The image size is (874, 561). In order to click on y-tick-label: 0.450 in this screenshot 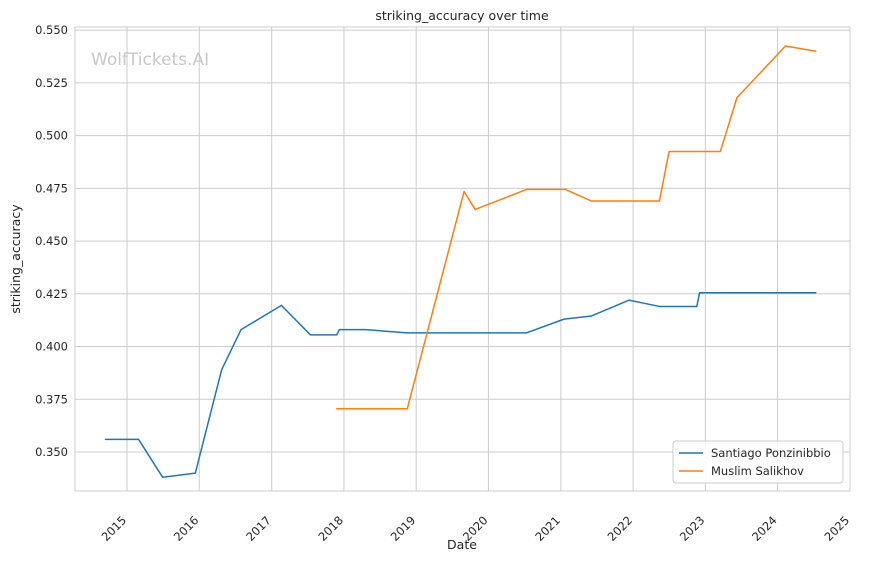, I will do `click(51, 241)`.